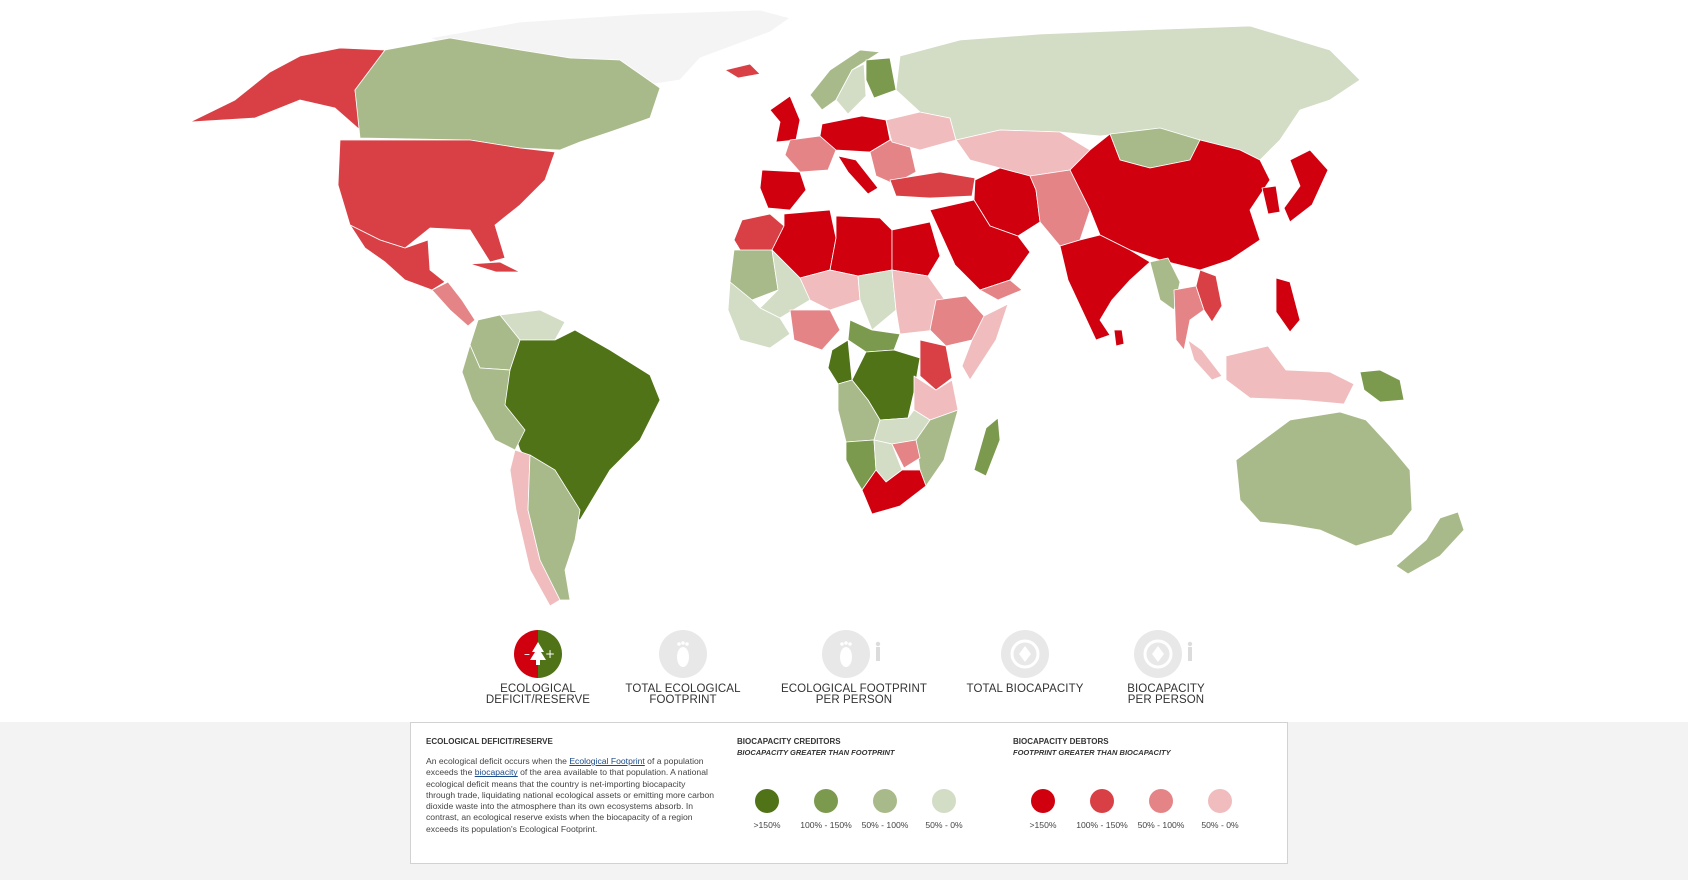  Describe the element at coordinates (1025, 654) in the screenshot. I see `biocapacity-icon` at that location.